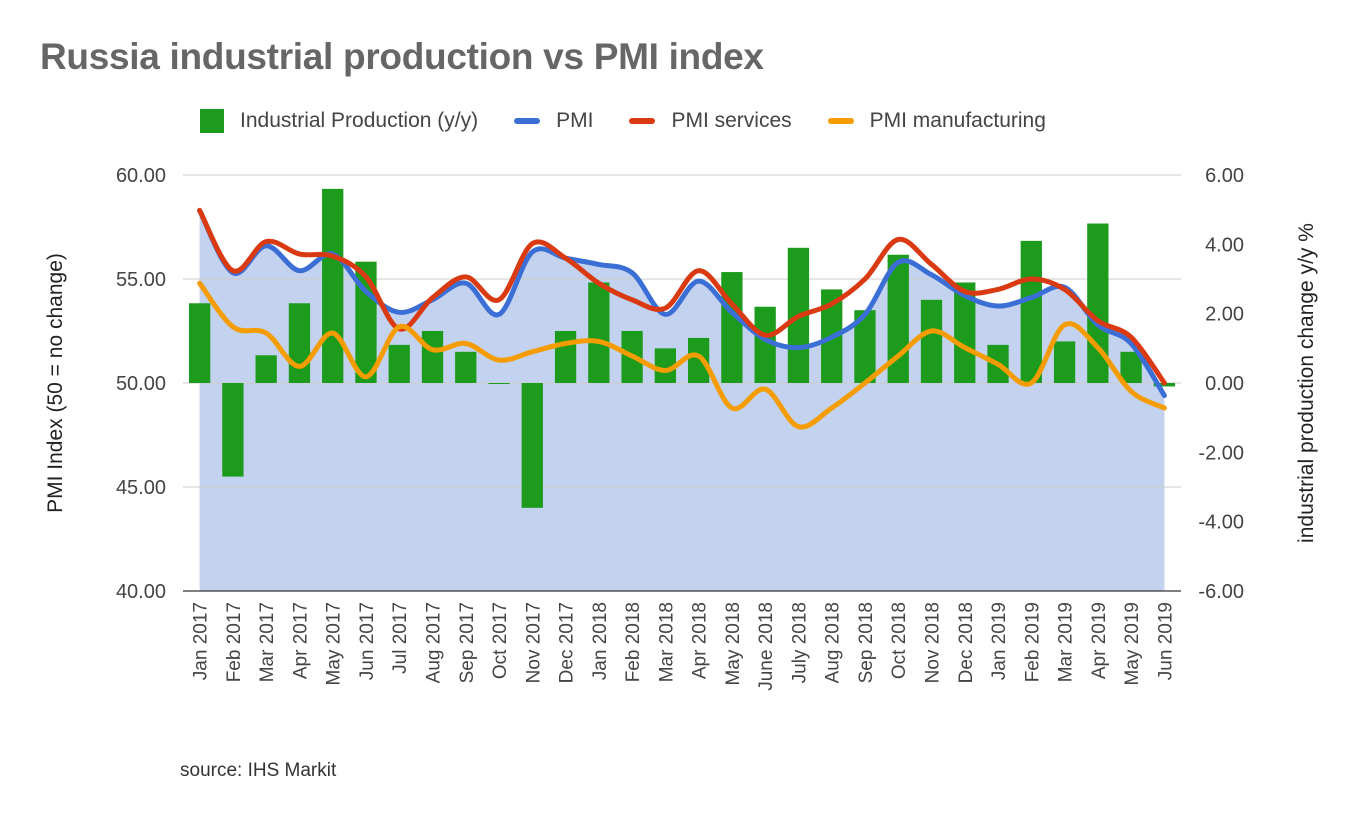 This screenshot has height=828, width=1360. I want to click on legend-label-pmi-manufacturing: PMI manufacturing, so click(957, 120).